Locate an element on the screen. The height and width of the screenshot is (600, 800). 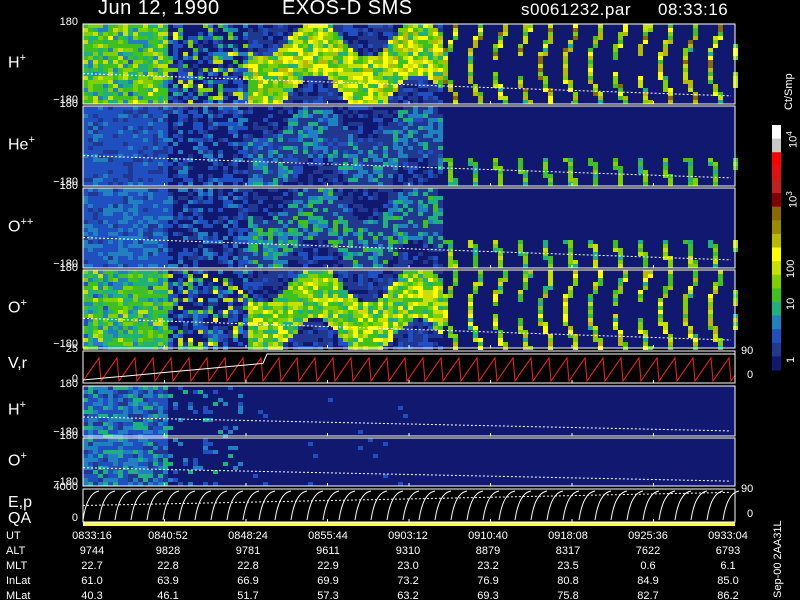
panel-5-ymax: 25 is located at coordinates (71, 349).